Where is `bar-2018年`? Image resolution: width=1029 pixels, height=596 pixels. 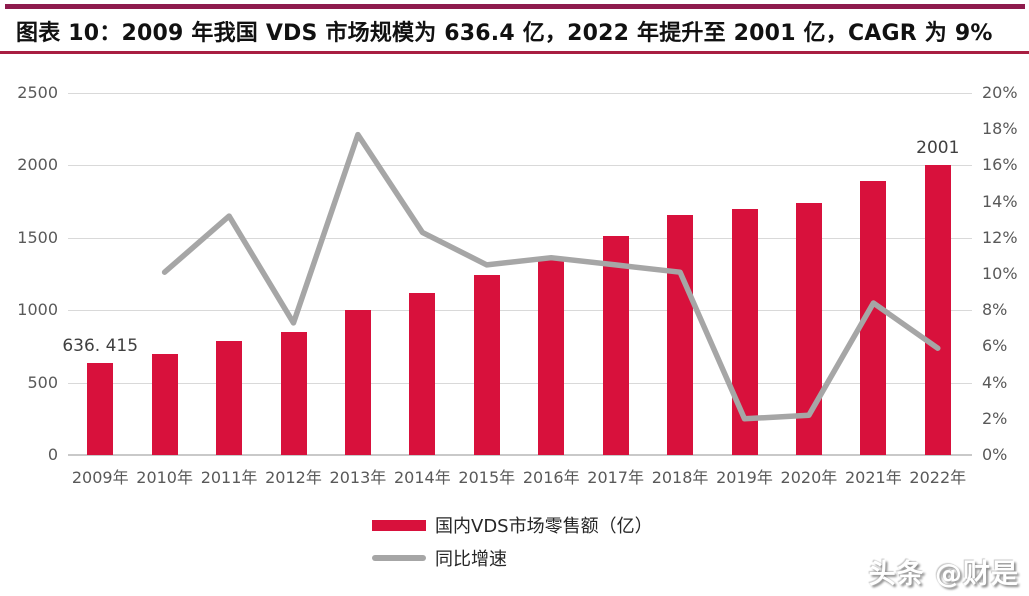 bar-2018年 is located at coordinates (680, 334).